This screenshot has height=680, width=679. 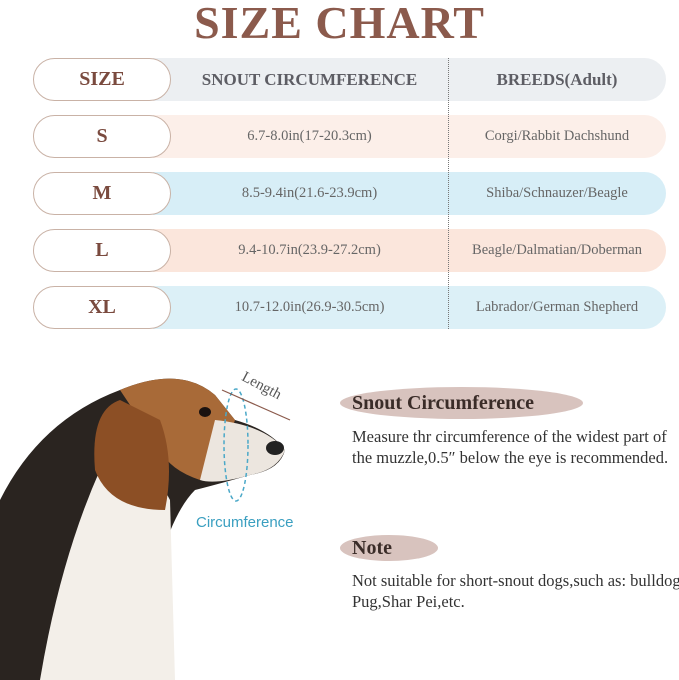 I want to click on page-title: SIZE CHART, so click(x=339, y=24).